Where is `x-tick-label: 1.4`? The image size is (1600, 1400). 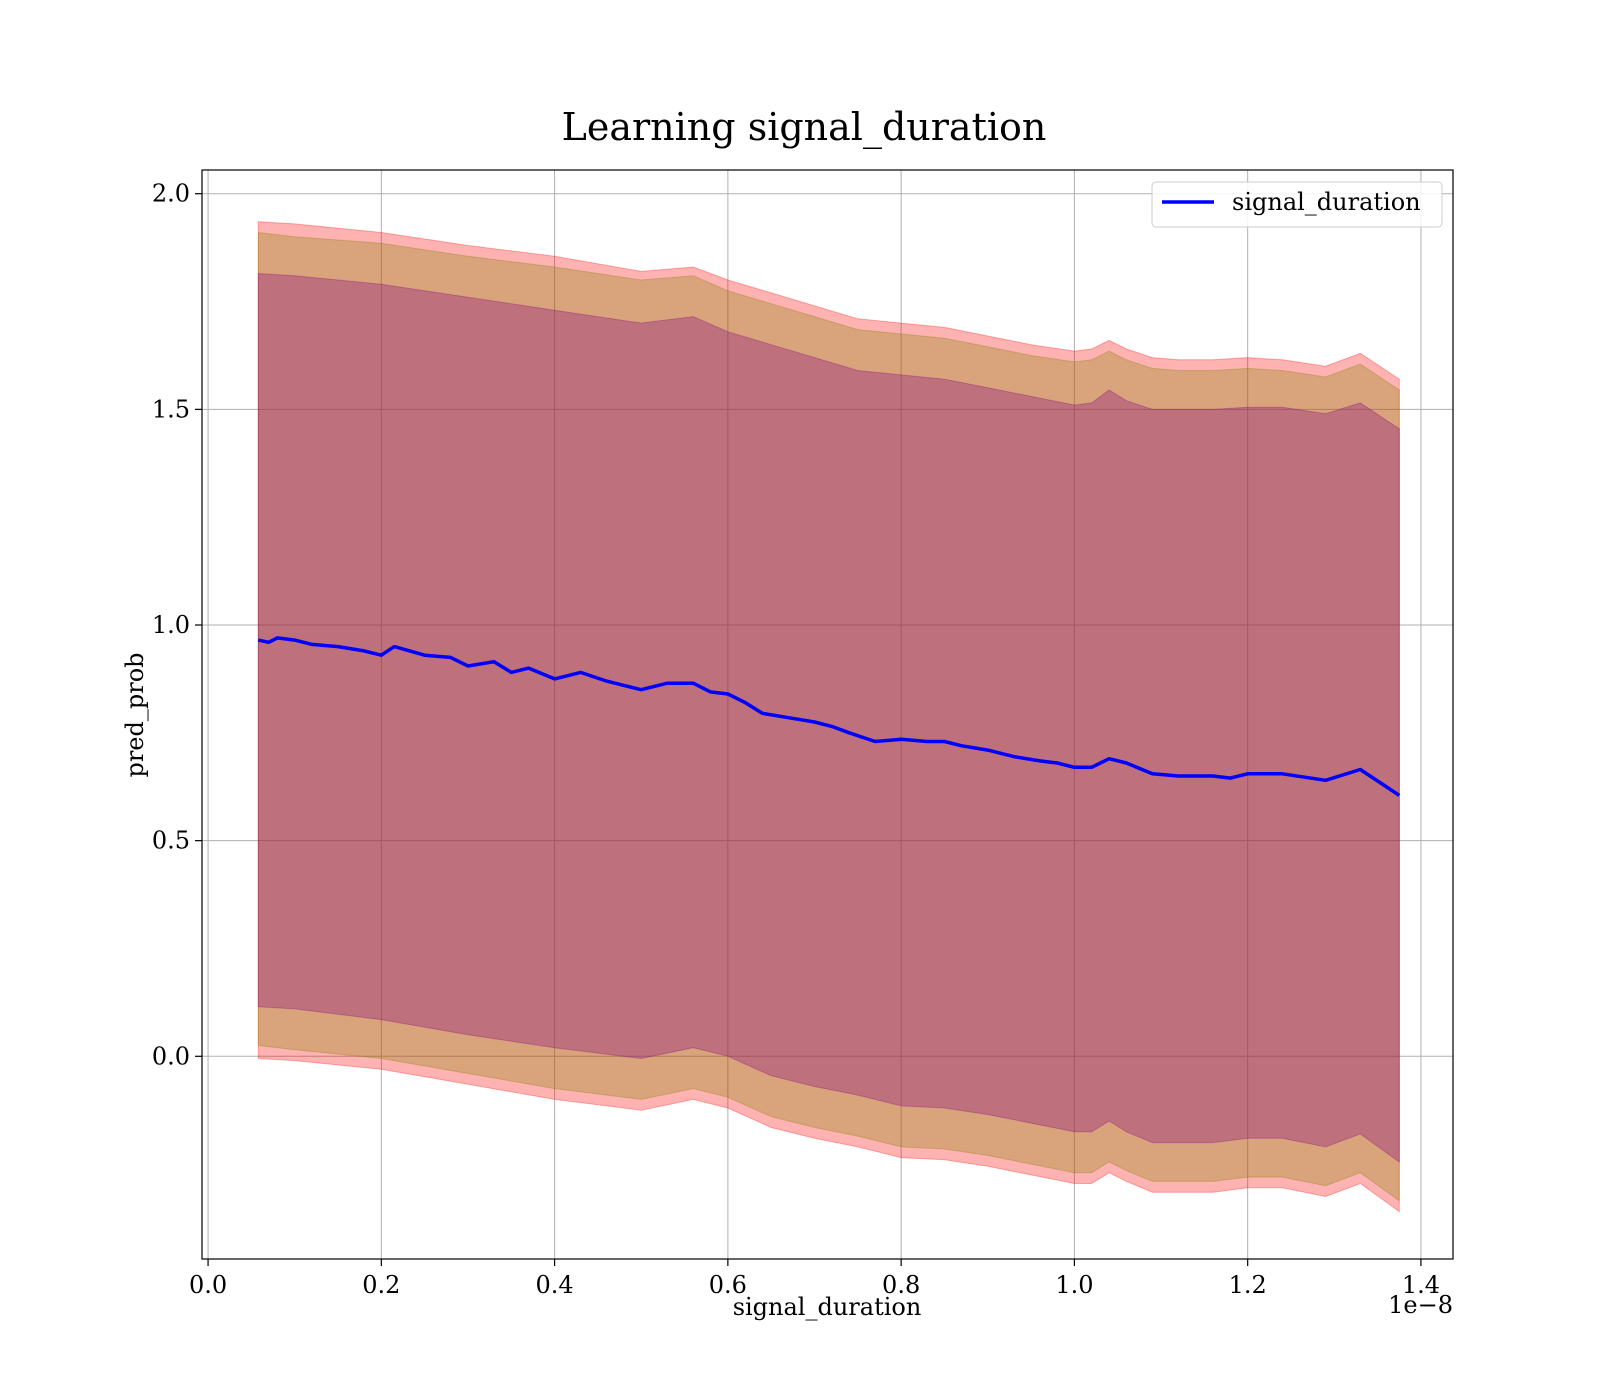
x-tick-label: 1.4 is located at coordinates (1421, 1285).